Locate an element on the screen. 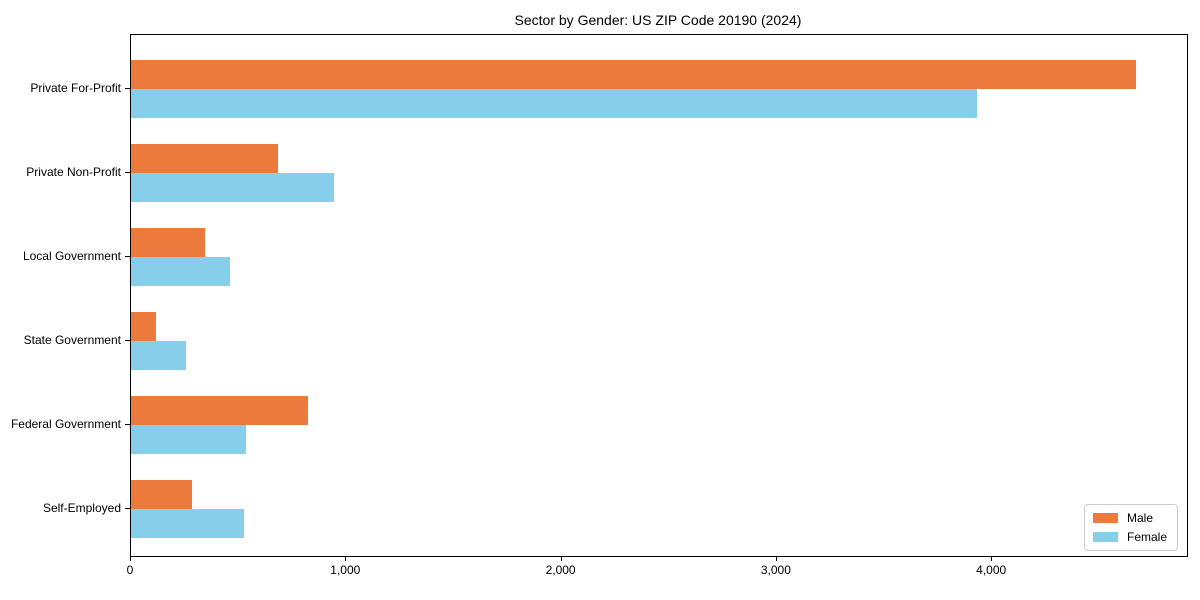 Image resolution: width=1200 pixels, height=600 pixels. y-tick-label: State Government is located at coordinates (72, 340).